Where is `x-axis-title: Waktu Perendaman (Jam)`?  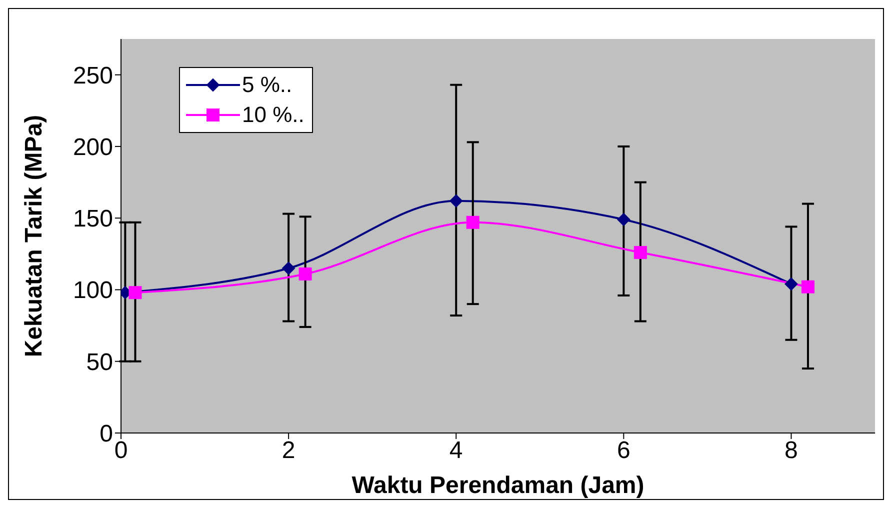
x-axis-title: Waktu Perendaman (Jam) is located at coordinates (498, 485).